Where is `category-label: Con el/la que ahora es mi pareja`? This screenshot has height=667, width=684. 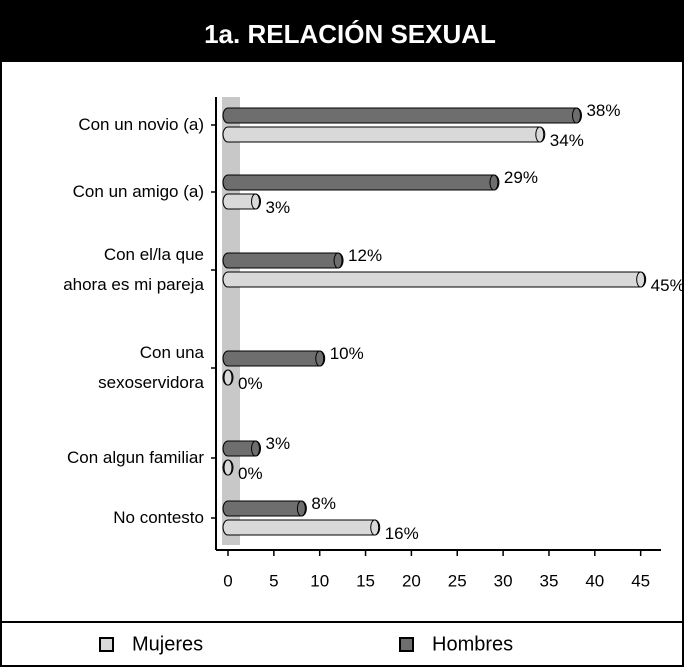 category-label: Con el/la que ahora es mi pareja is located at coordinates (133, 269).